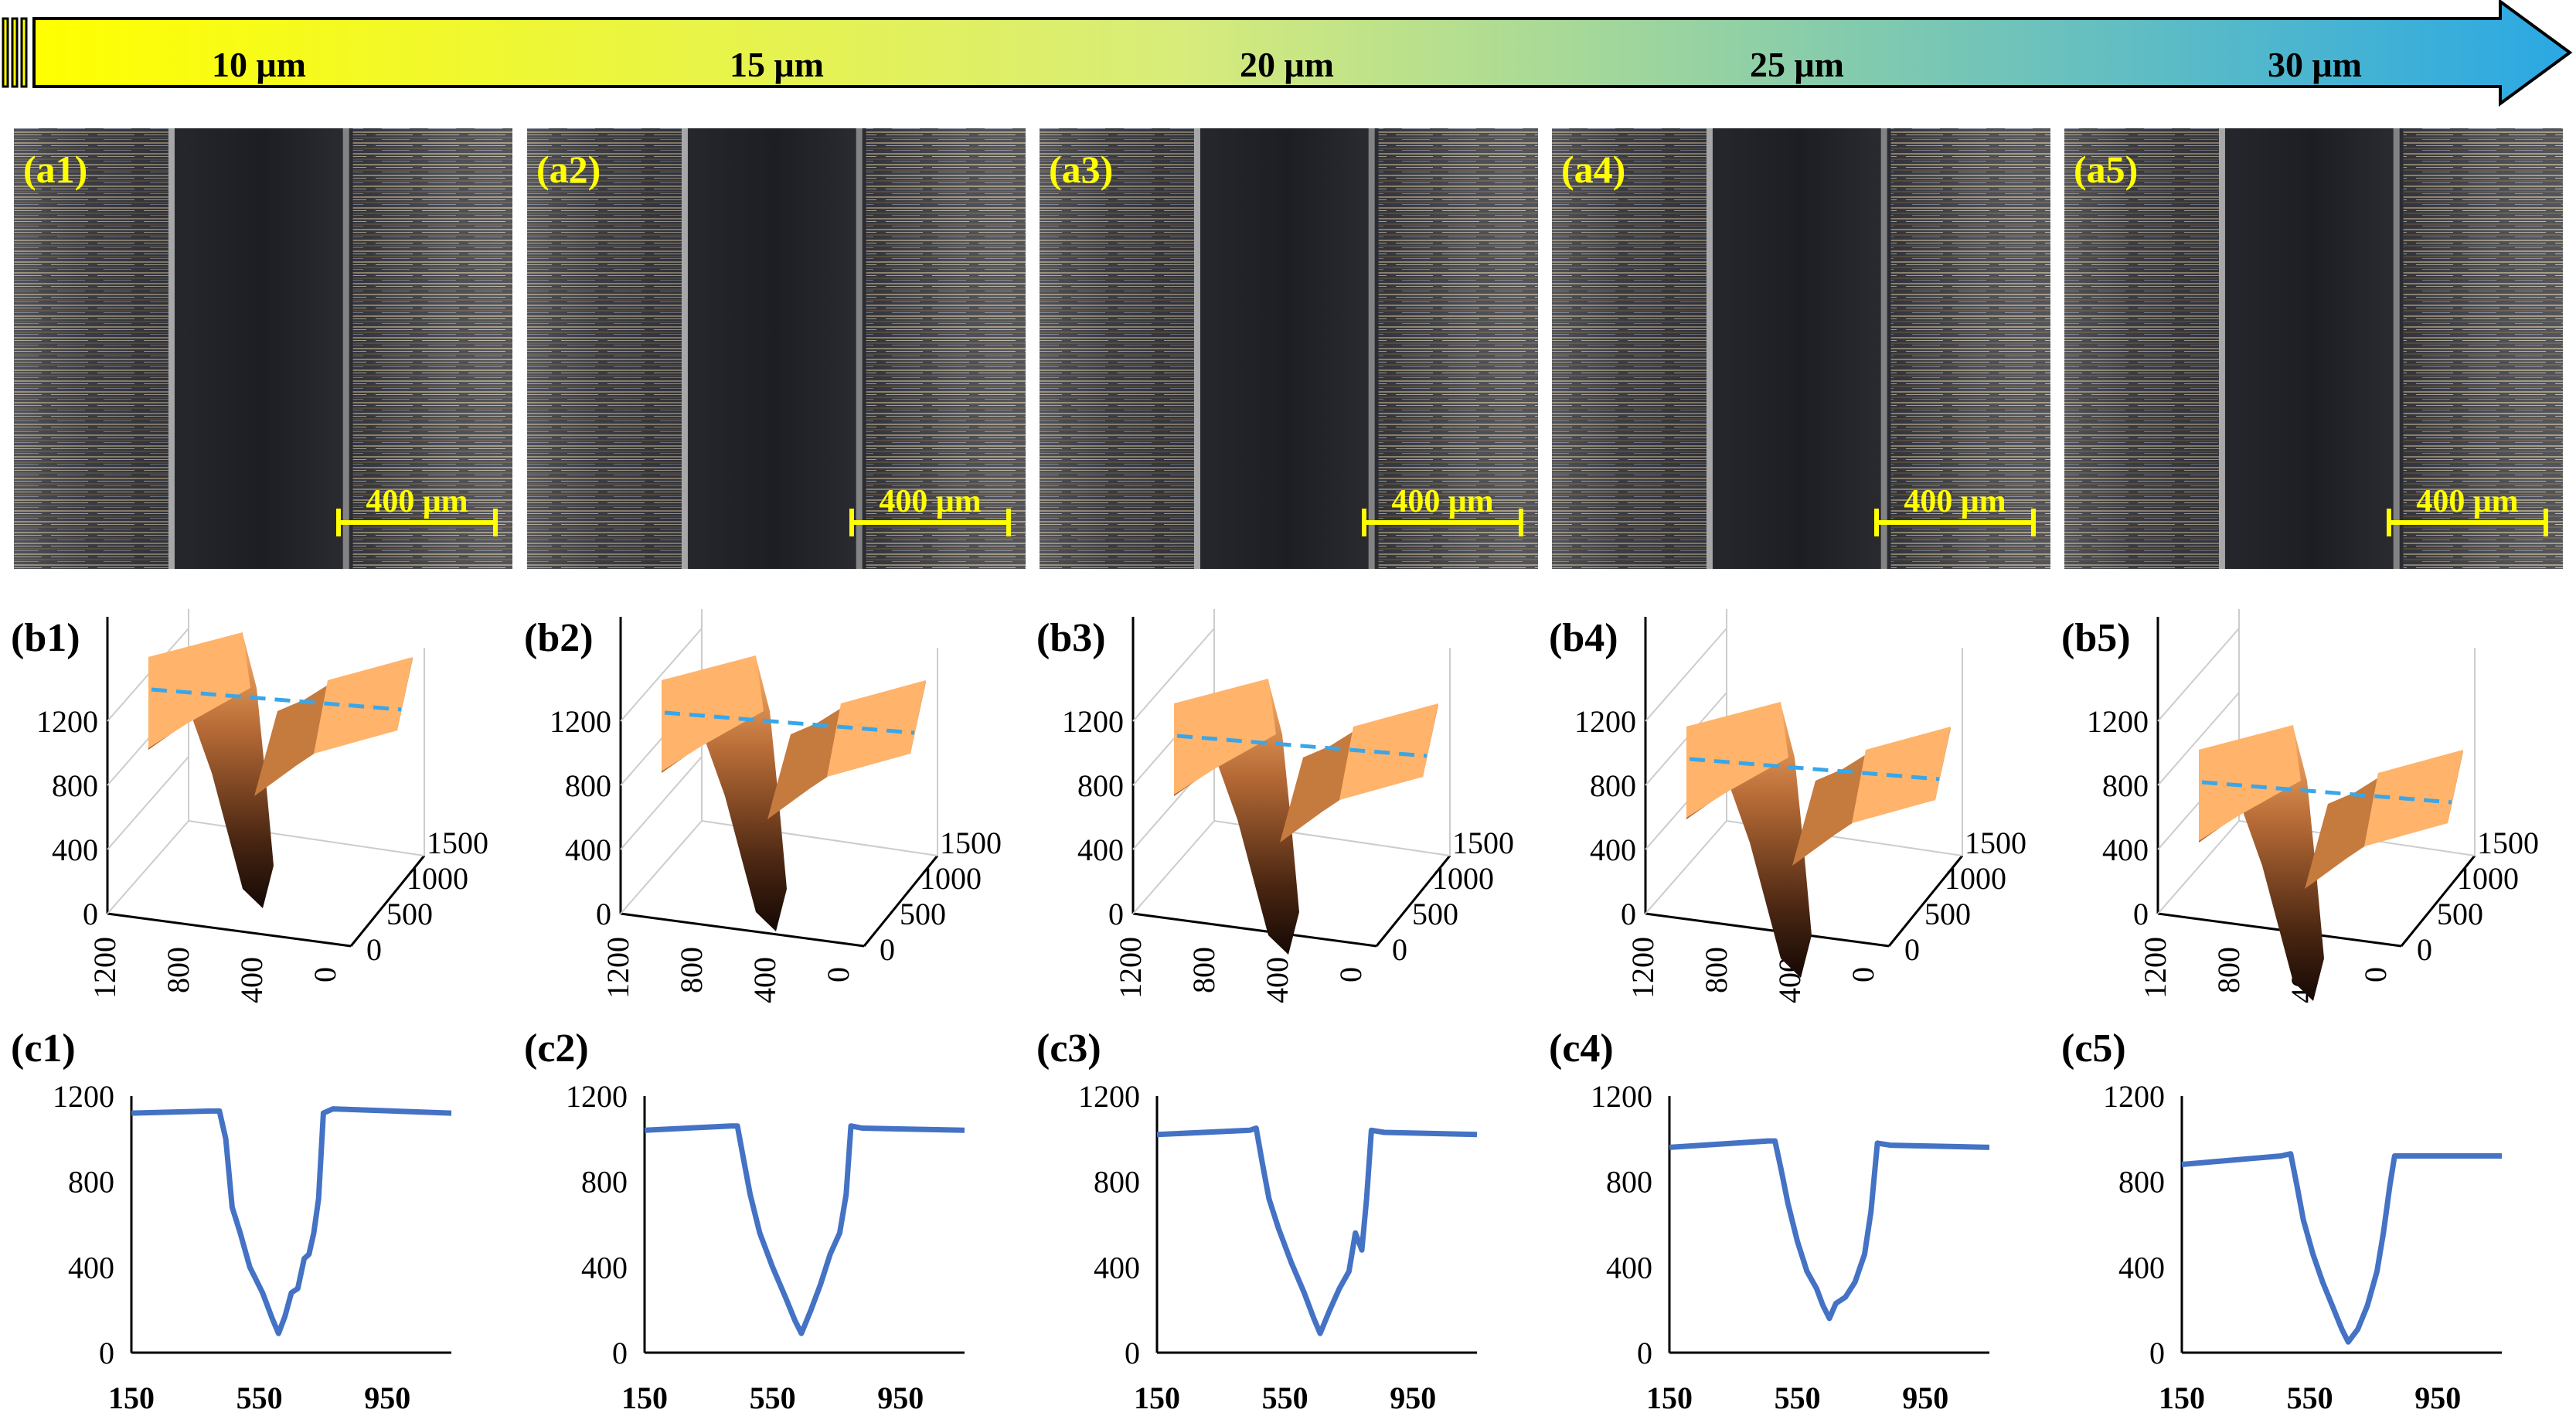  I want to click on profile-chart: (c2) 0 400 800 1200 150 550 950, so click(744, 1220).